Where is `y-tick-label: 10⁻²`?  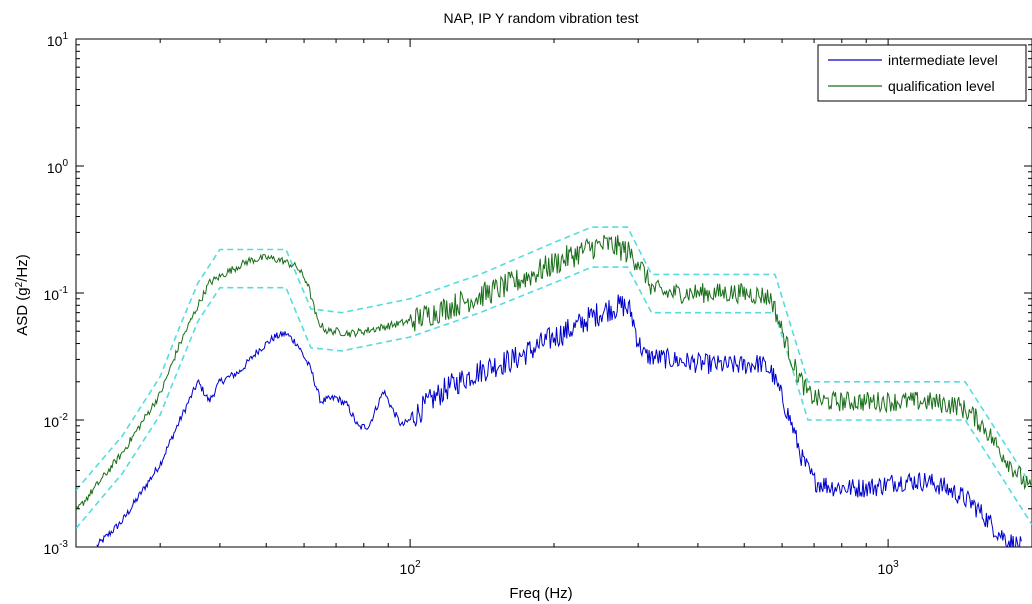 y-tick-label: 10⁻² is located at coordinates (56, 421).